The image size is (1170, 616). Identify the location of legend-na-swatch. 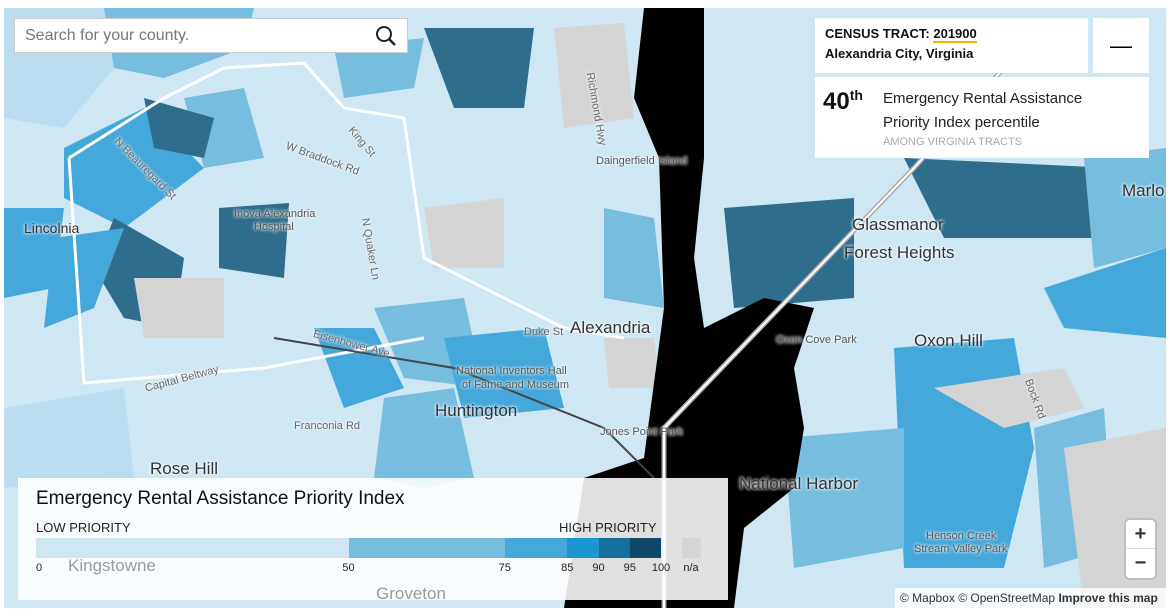
(691, 548).